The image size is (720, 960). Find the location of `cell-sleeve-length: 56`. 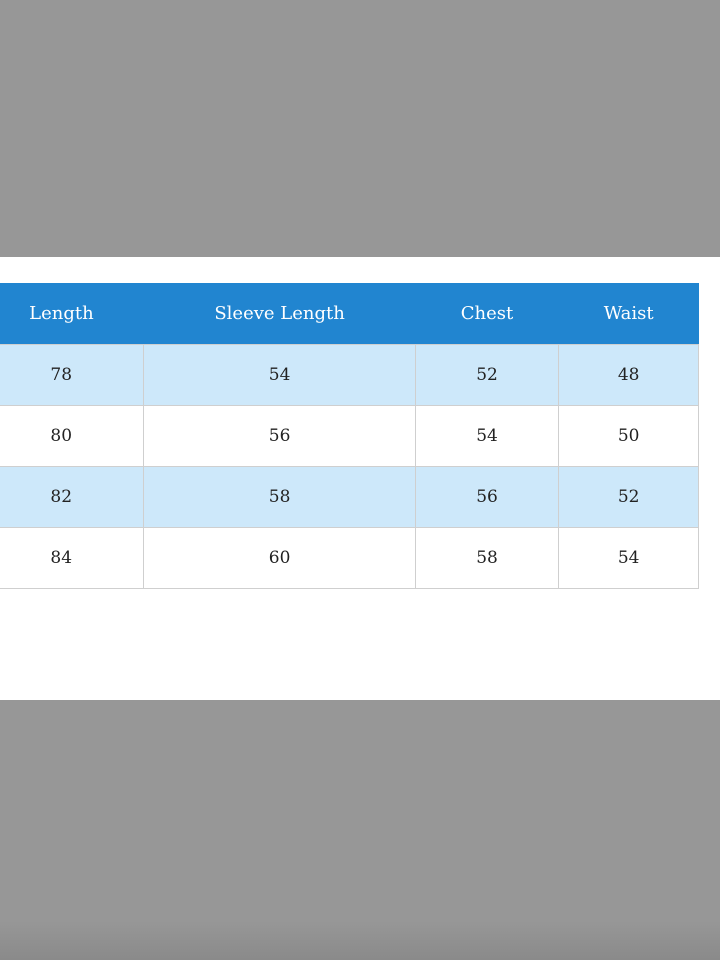

cell-sleeve-length: 56 is located at coordinates (279, 436).